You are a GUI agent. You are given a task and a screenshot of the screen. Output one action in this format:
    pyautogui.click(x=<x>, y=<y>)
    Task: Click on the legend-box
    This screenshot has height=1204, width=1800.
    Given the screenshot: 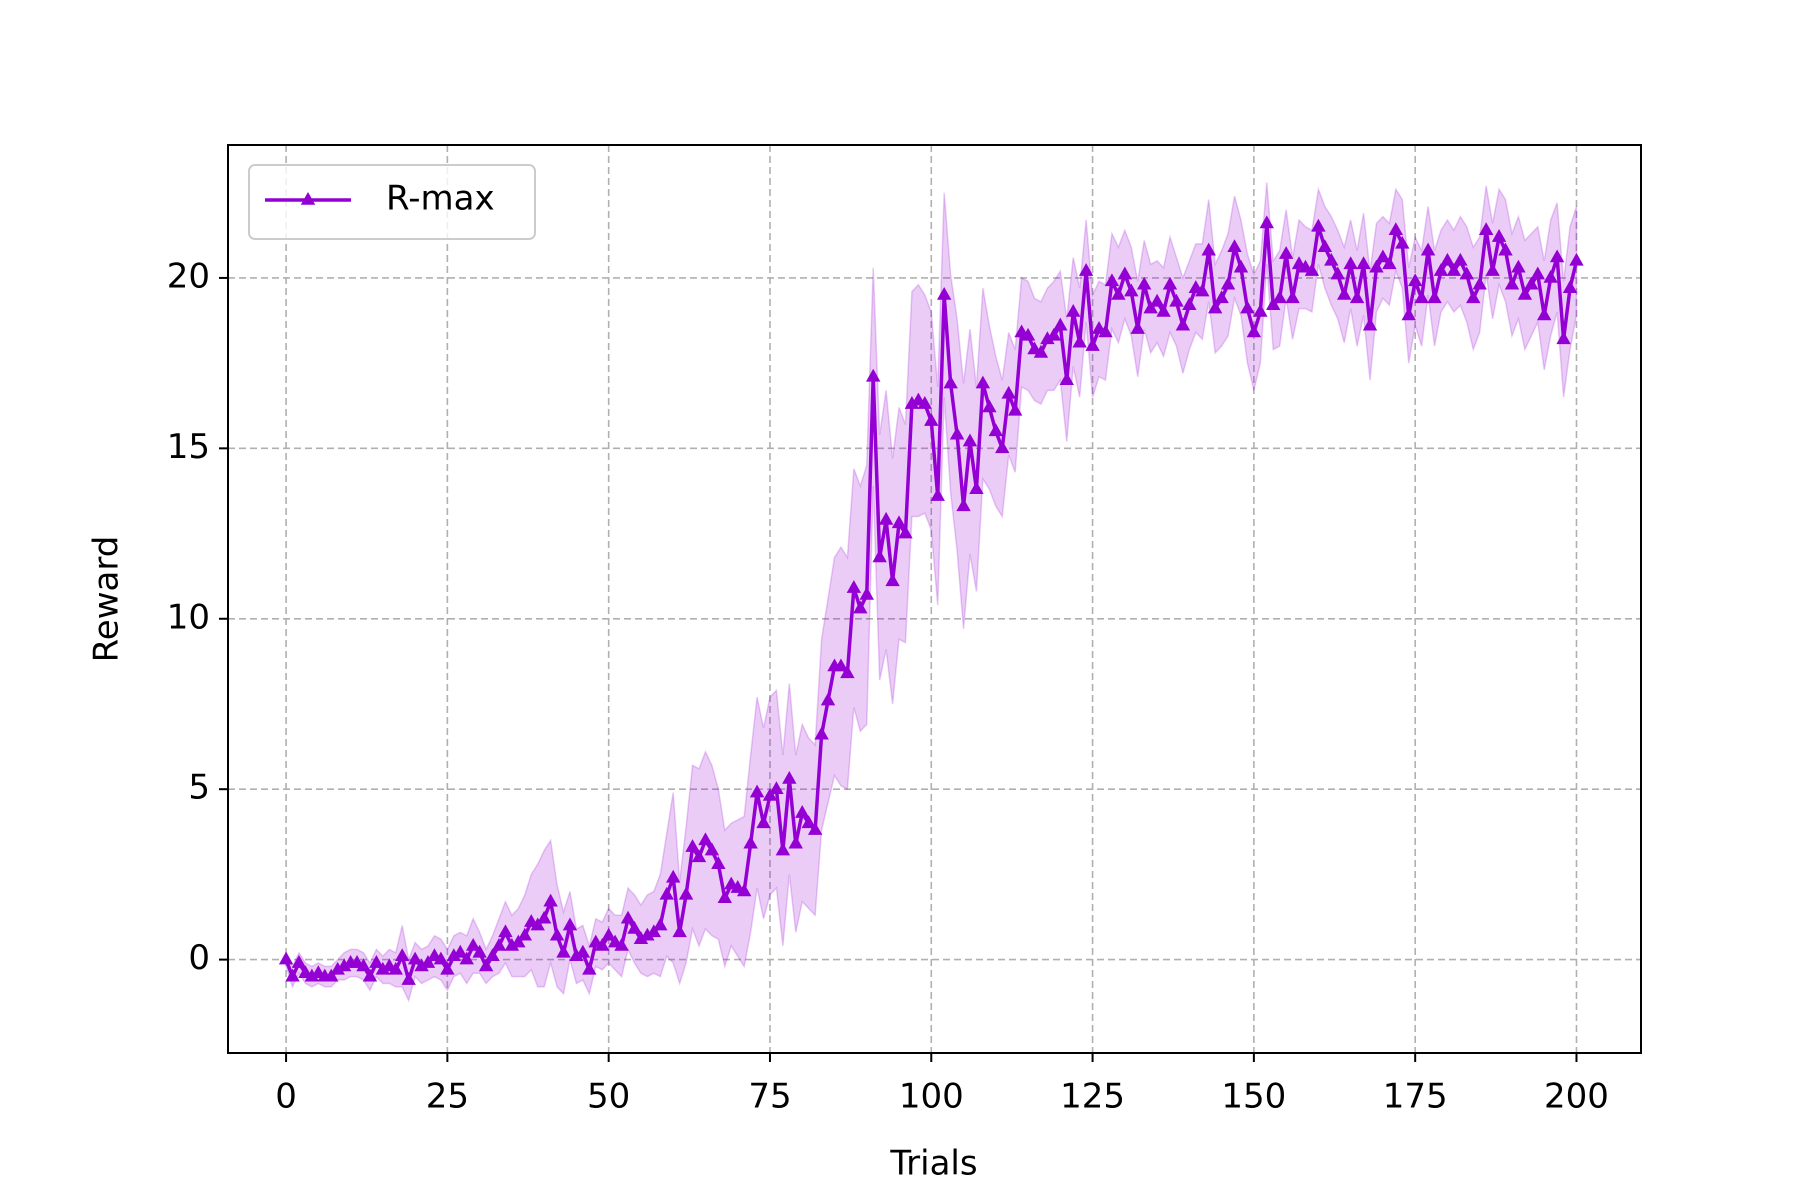 What is the action you would take?
    pyautogui.click(x=392, y=202)
    